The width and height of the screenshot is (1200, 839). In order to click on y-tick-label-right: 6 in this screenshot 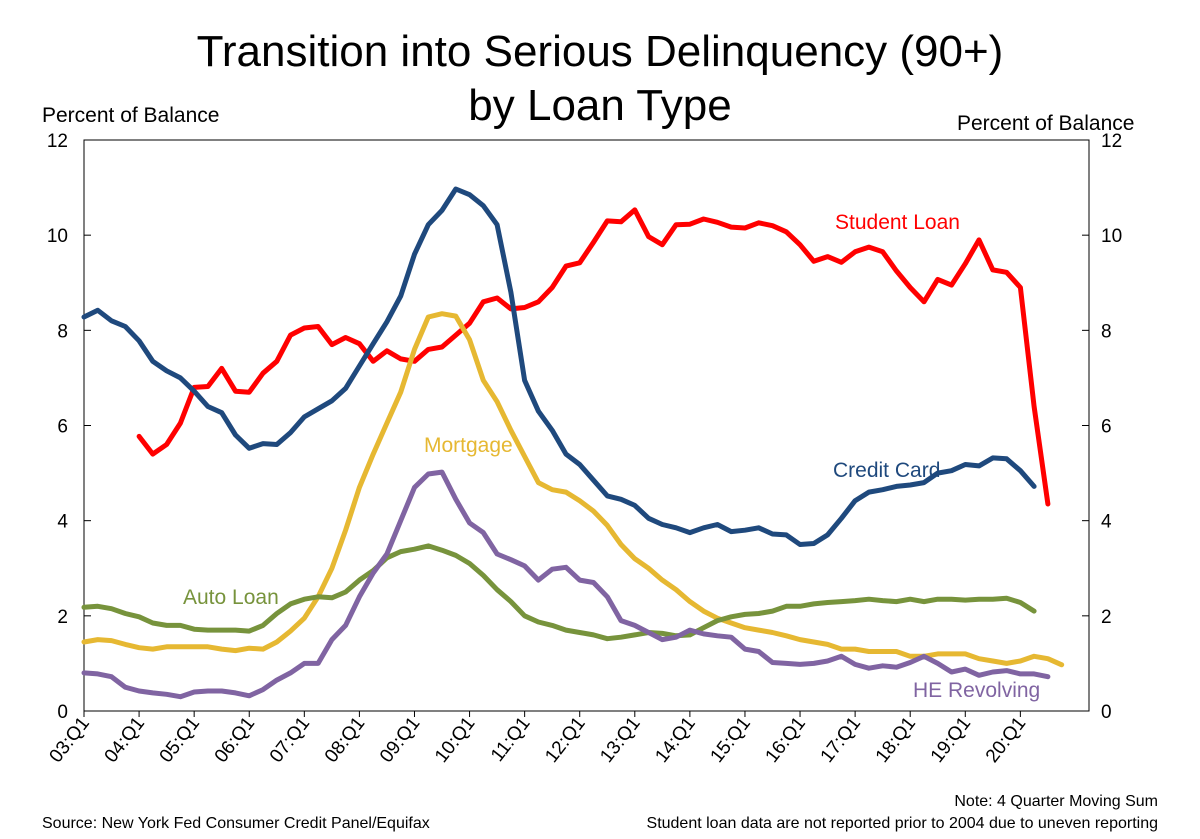, I will do `click(1106, 427)`.